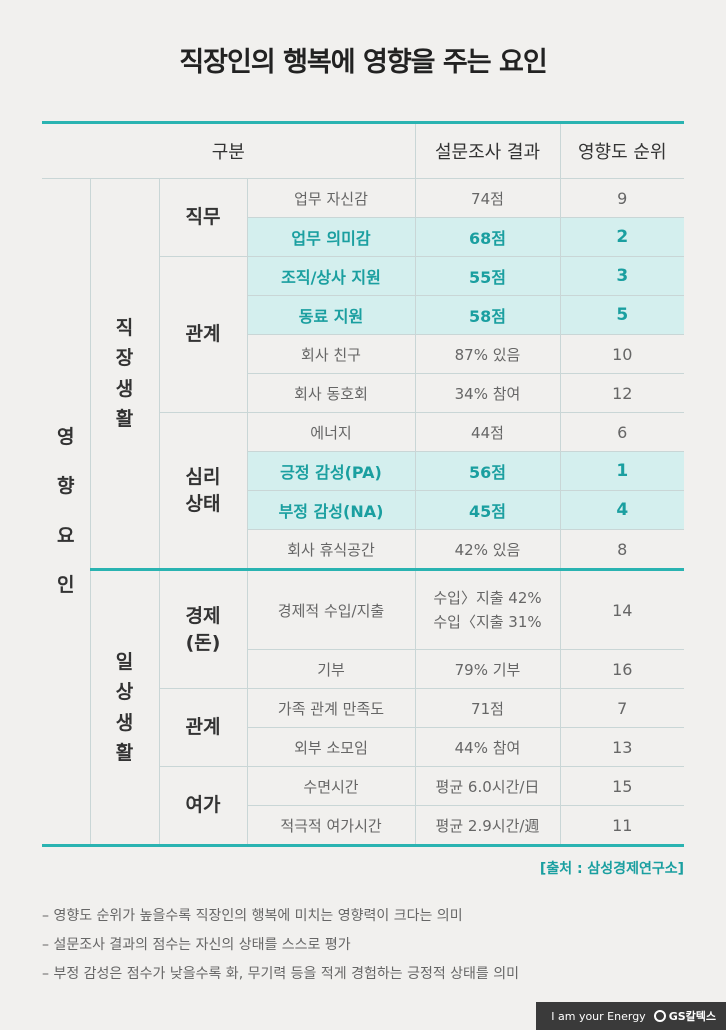  I want to click on result-cell: 56점, so click(487, 471).